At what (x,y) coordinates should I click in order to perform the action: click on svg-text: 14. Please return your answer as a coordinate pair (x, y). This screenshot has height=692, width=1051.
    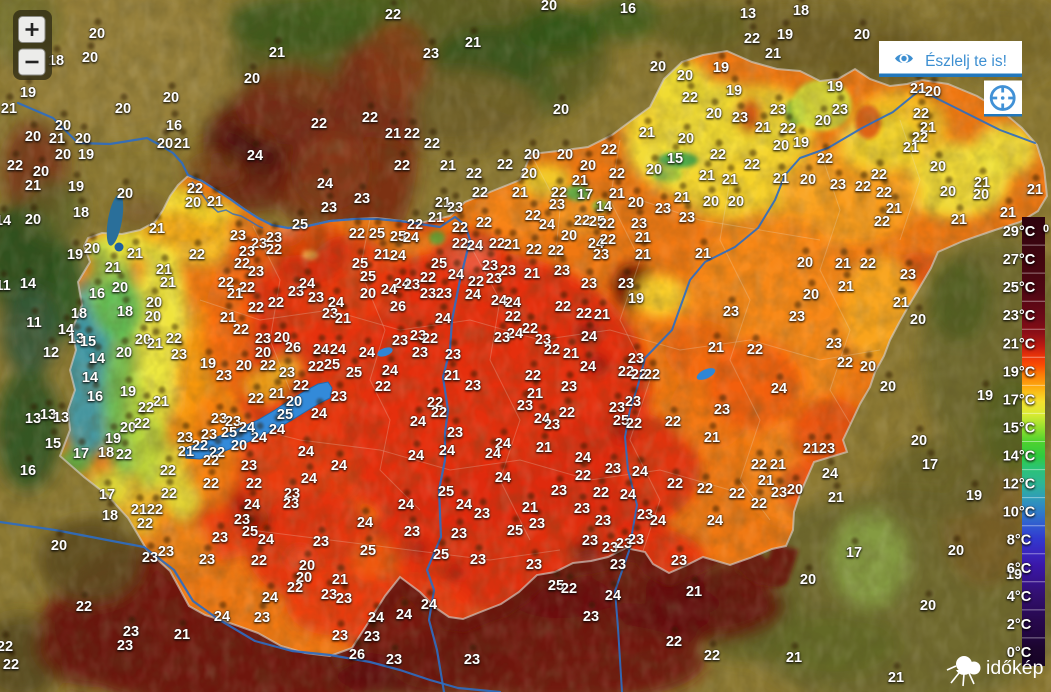
    Looking at the image, I should click on (97, 359).